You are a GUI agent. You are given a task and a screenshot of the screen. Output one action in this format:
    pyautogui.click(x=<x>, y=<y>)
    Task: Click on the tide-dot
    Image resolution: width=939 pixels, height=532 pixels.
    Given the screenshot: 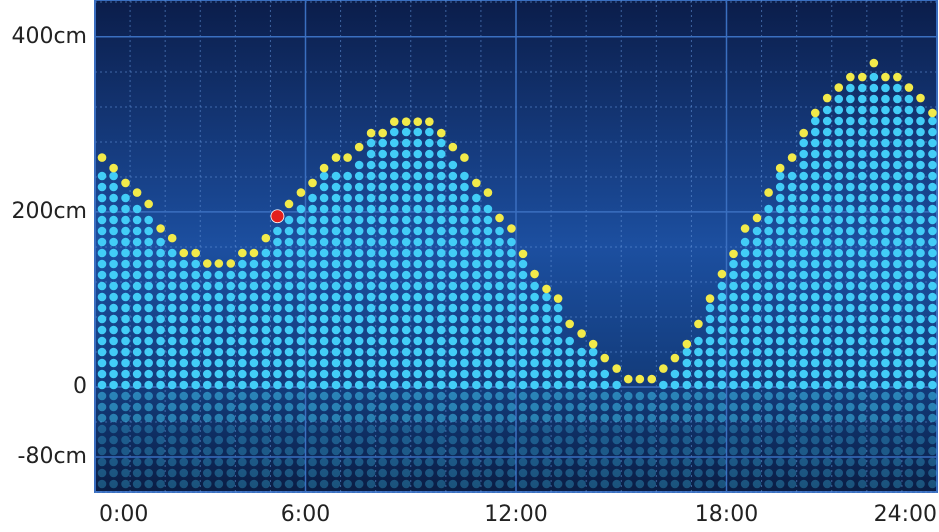 What is the action you would take?
    pyautogui.click(x=102, y=157)
    